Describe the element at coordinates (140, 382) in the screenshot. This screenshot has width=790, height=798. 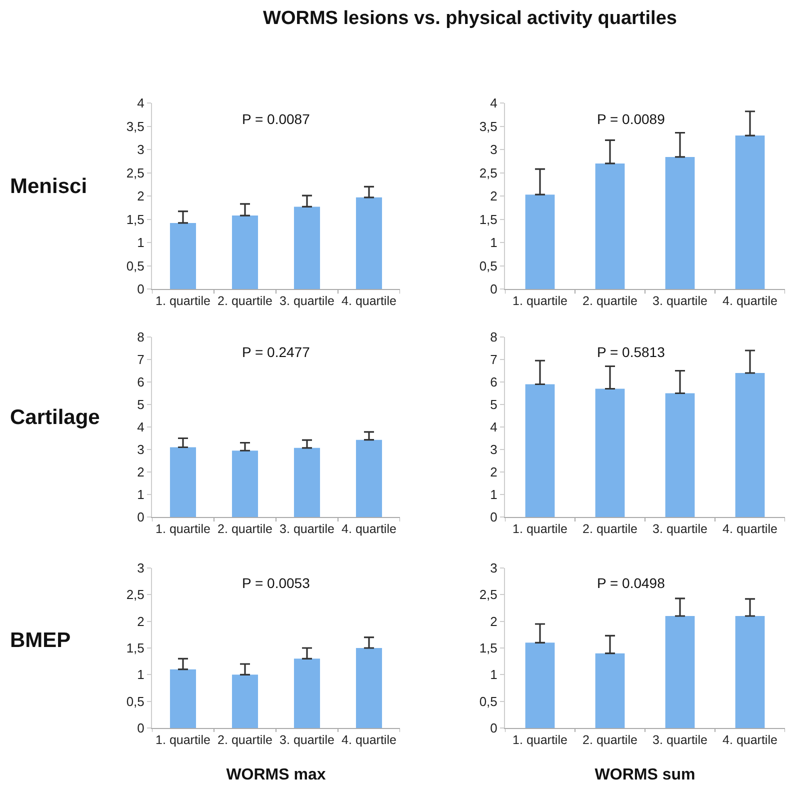
I see `y-tick-label: 6` at that location.